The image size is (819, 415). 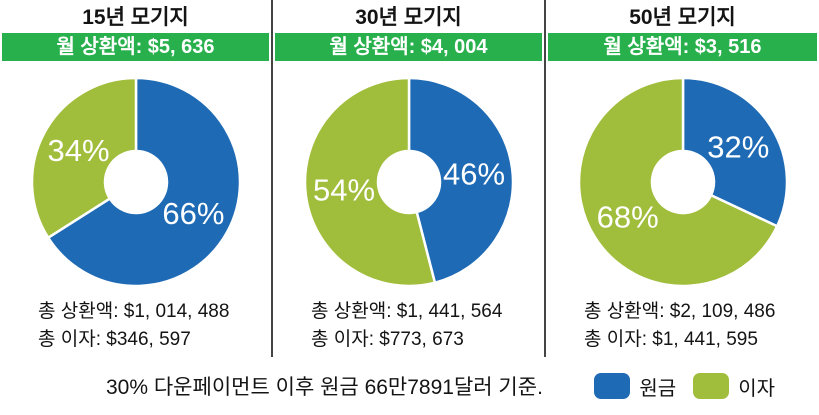 What do you see at coordinates (135, 17) in the screenshot?
I see `column-title: 15년 모기지` at bounding box center [135, 17].